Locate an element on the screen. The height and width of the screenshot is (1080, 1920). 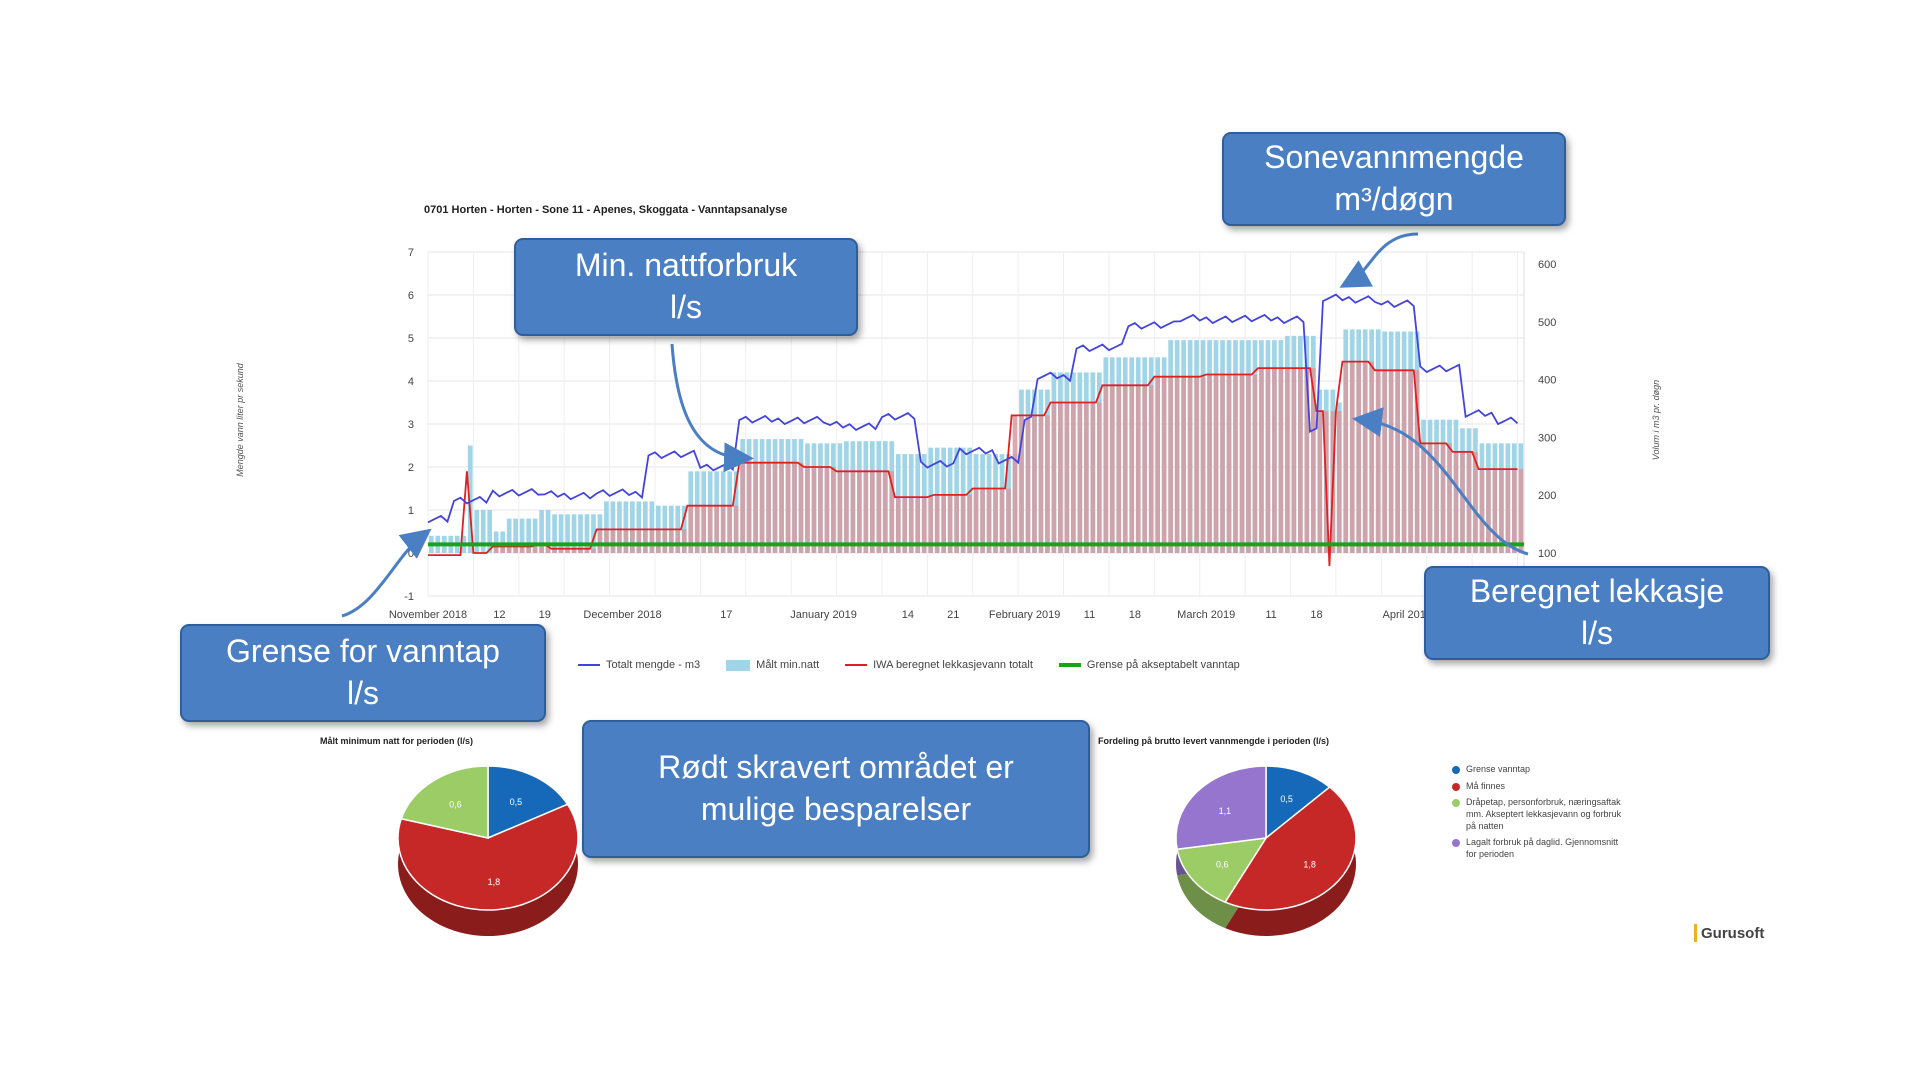
x-tick-label: November 2018 is located at coordinates (428, 615).